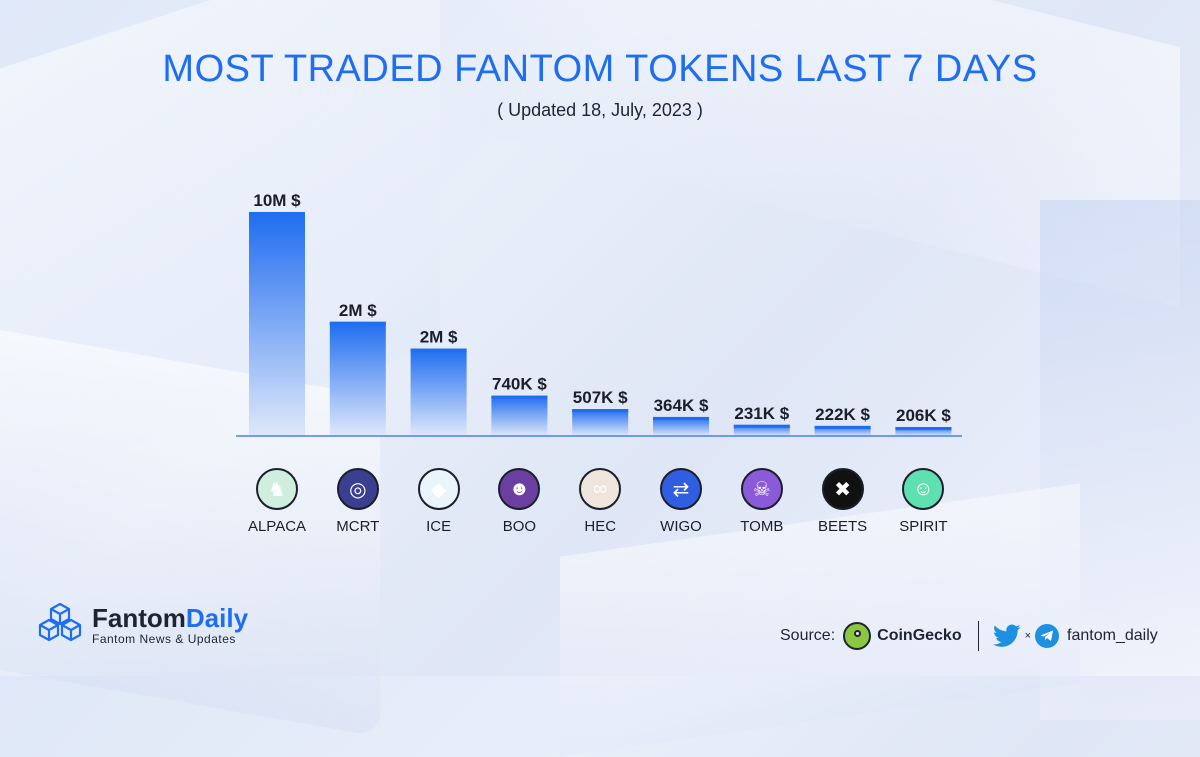 This screenshot has width=1200, height=757. Describe the element at coordinates (1112, 635) in the screenshot. I see `social-handle: fantom_daily` at that location.